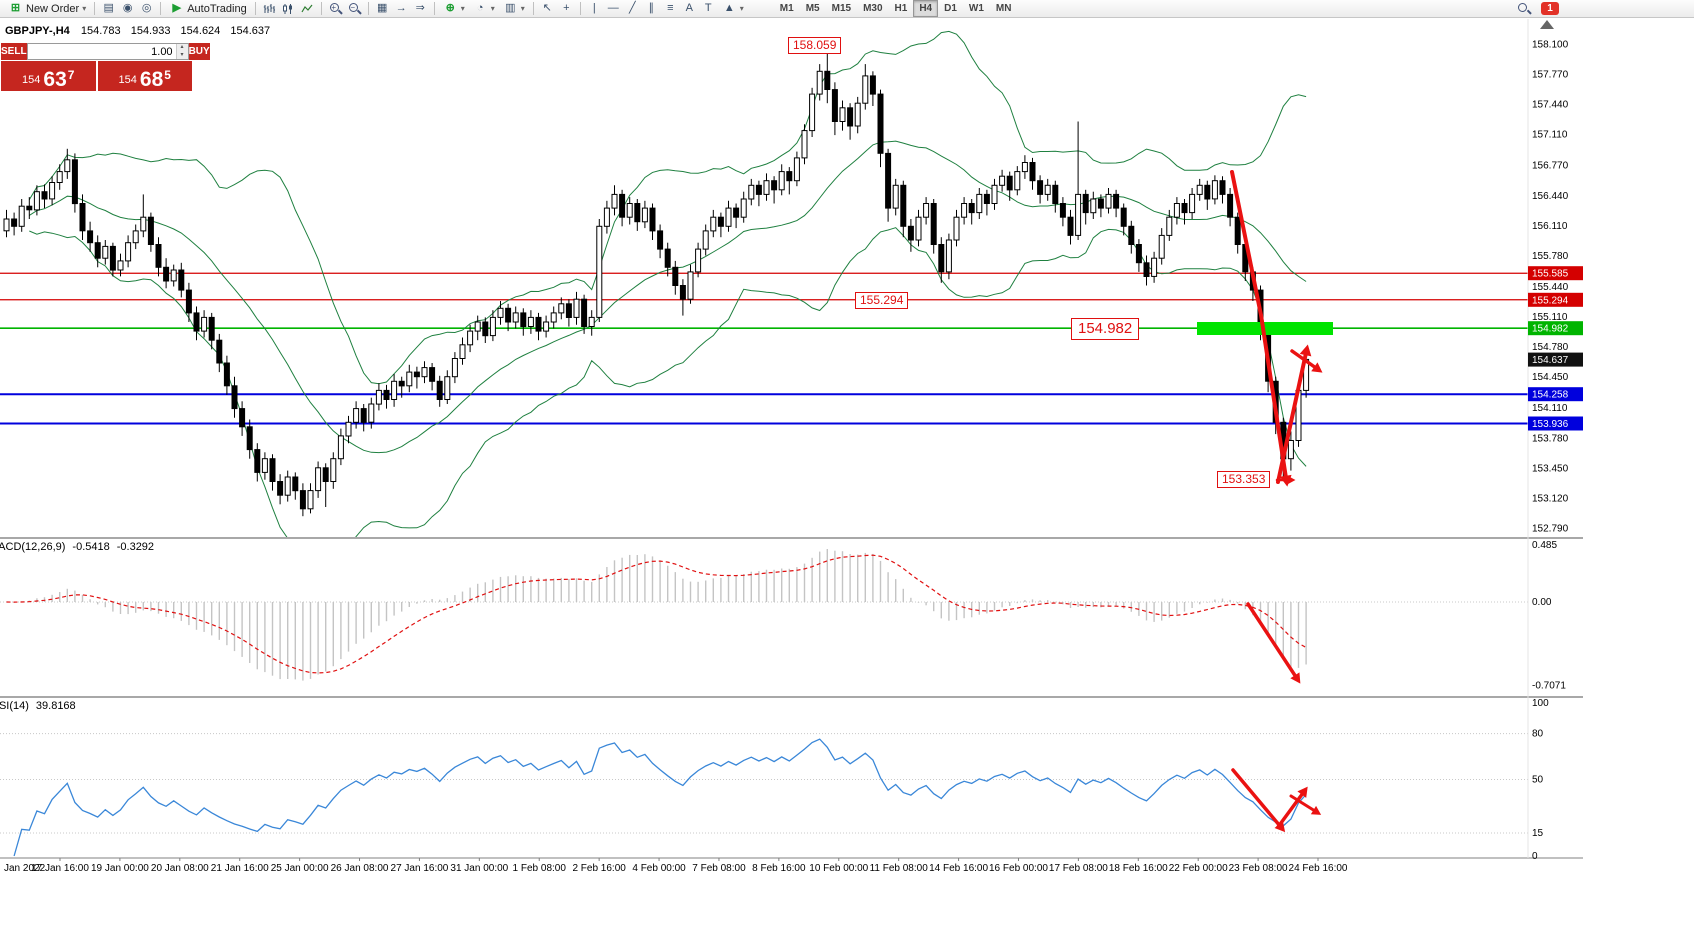 This screenshot has width=1694, height=944. Describe the element at coordinates (1198, 868) in the screenshot. I see `svg-text: 22 Feb 00:00` at that location.